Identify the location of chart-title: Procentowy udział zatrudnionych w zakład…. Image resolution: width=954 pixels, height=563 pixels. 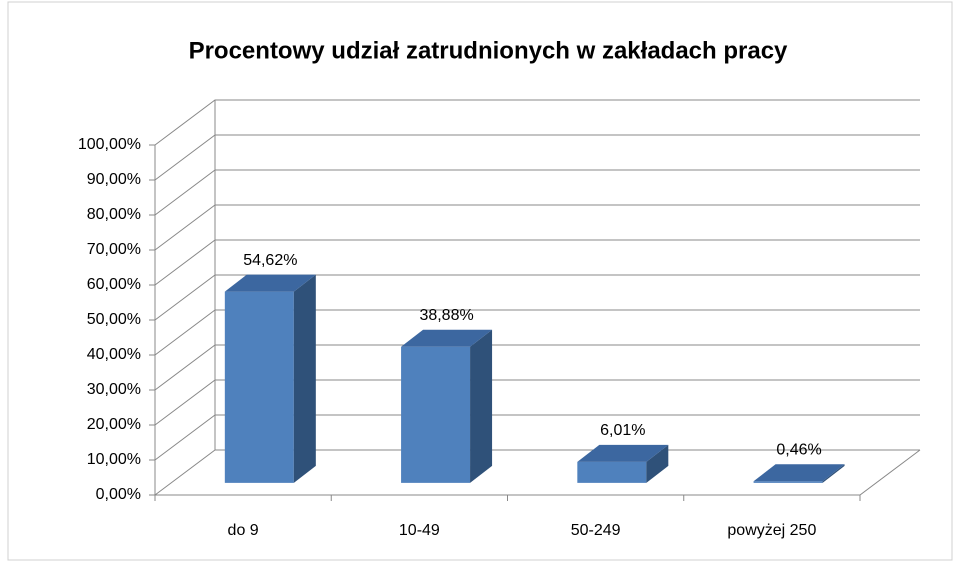
(488, 50).